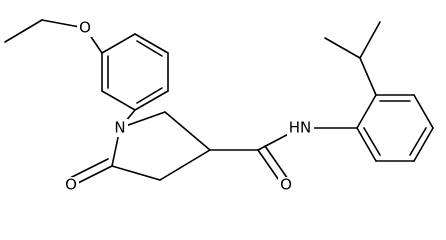  I want to click on lactam-oxygen: O, so click(71, 185).